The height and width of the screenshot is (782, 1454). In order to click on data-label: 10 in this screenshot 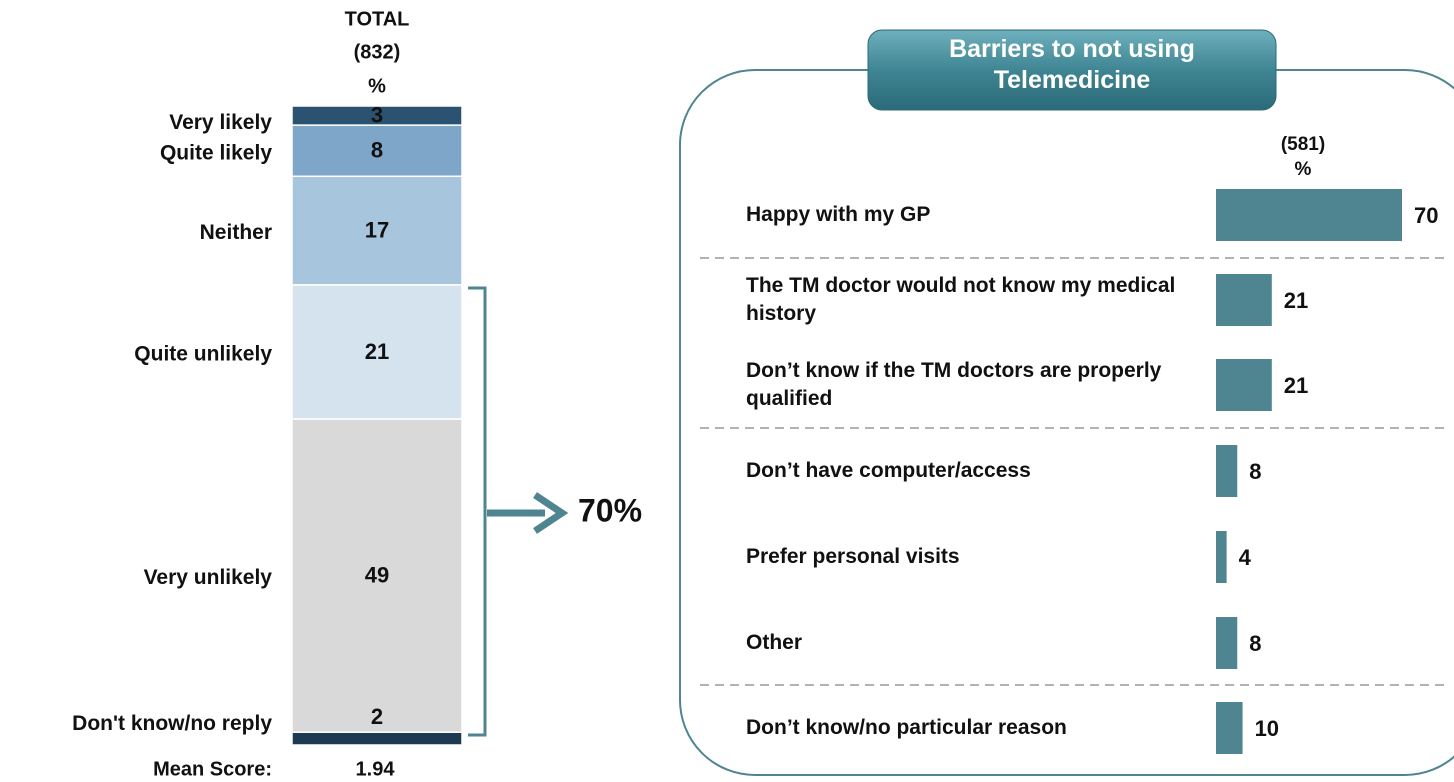, I will do `click(1267, 728)`.